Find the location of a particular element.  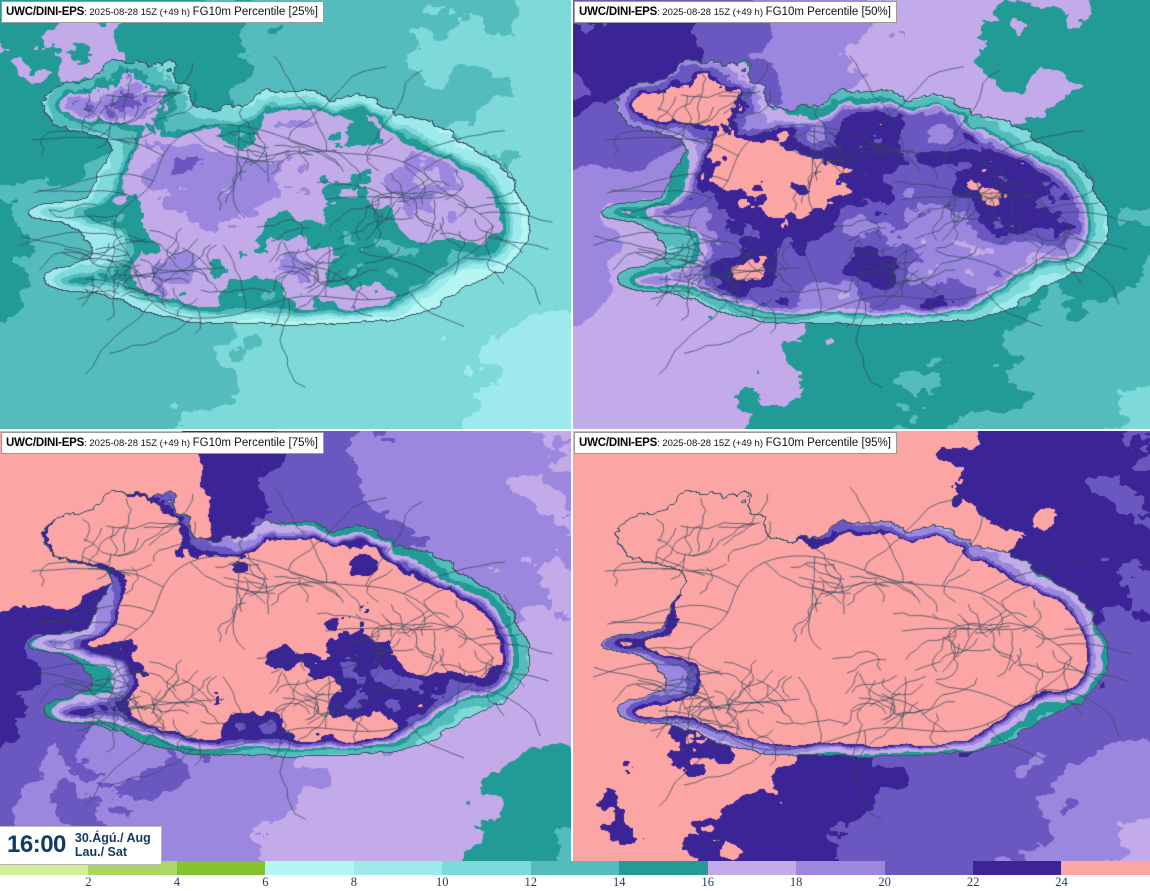

colorbar-tick: 8 is located at coordinates (353, 882).